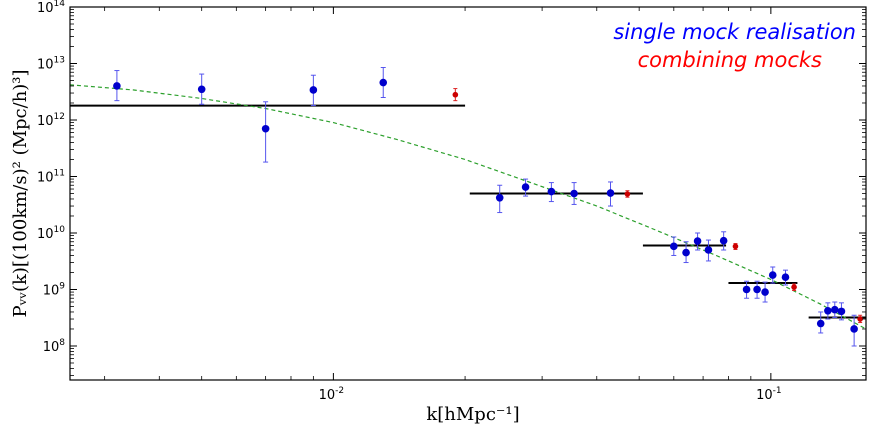 This screenshot has width=872, height=431. Describe the element at coordinates (51, 176) in the screenshot. I see `y-tick-label: 10¹¹` at that location.